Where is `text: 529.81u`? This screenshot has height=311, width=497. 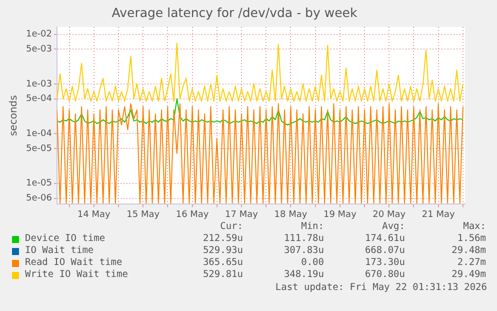
text: 529.81u is located at coordinates (222, 275).